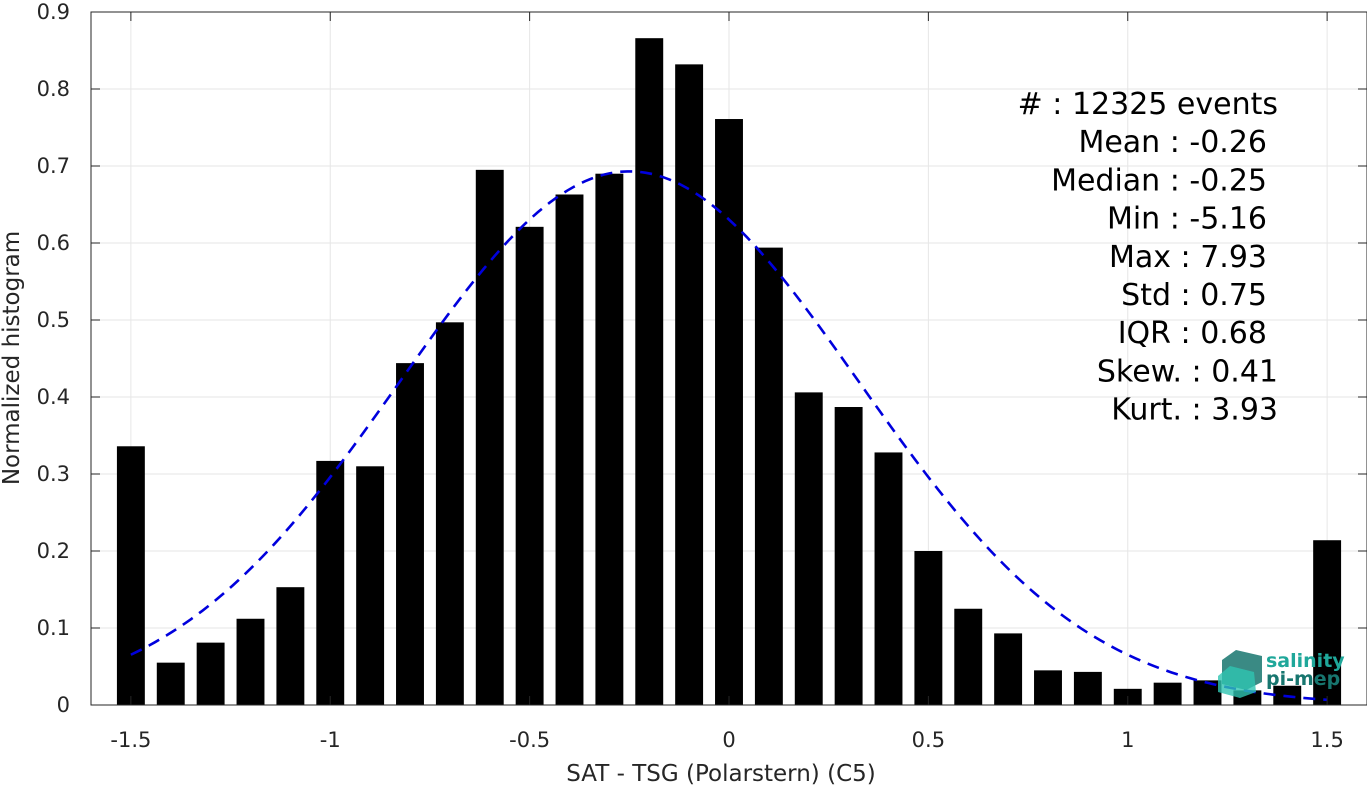 The width and height of the screenshot is (1367, 785). What do you see at coordinates (1187, 219) in the screenshot?
I see `stat-line-3: Min : -5.16` at bounding box center [1187, 219].